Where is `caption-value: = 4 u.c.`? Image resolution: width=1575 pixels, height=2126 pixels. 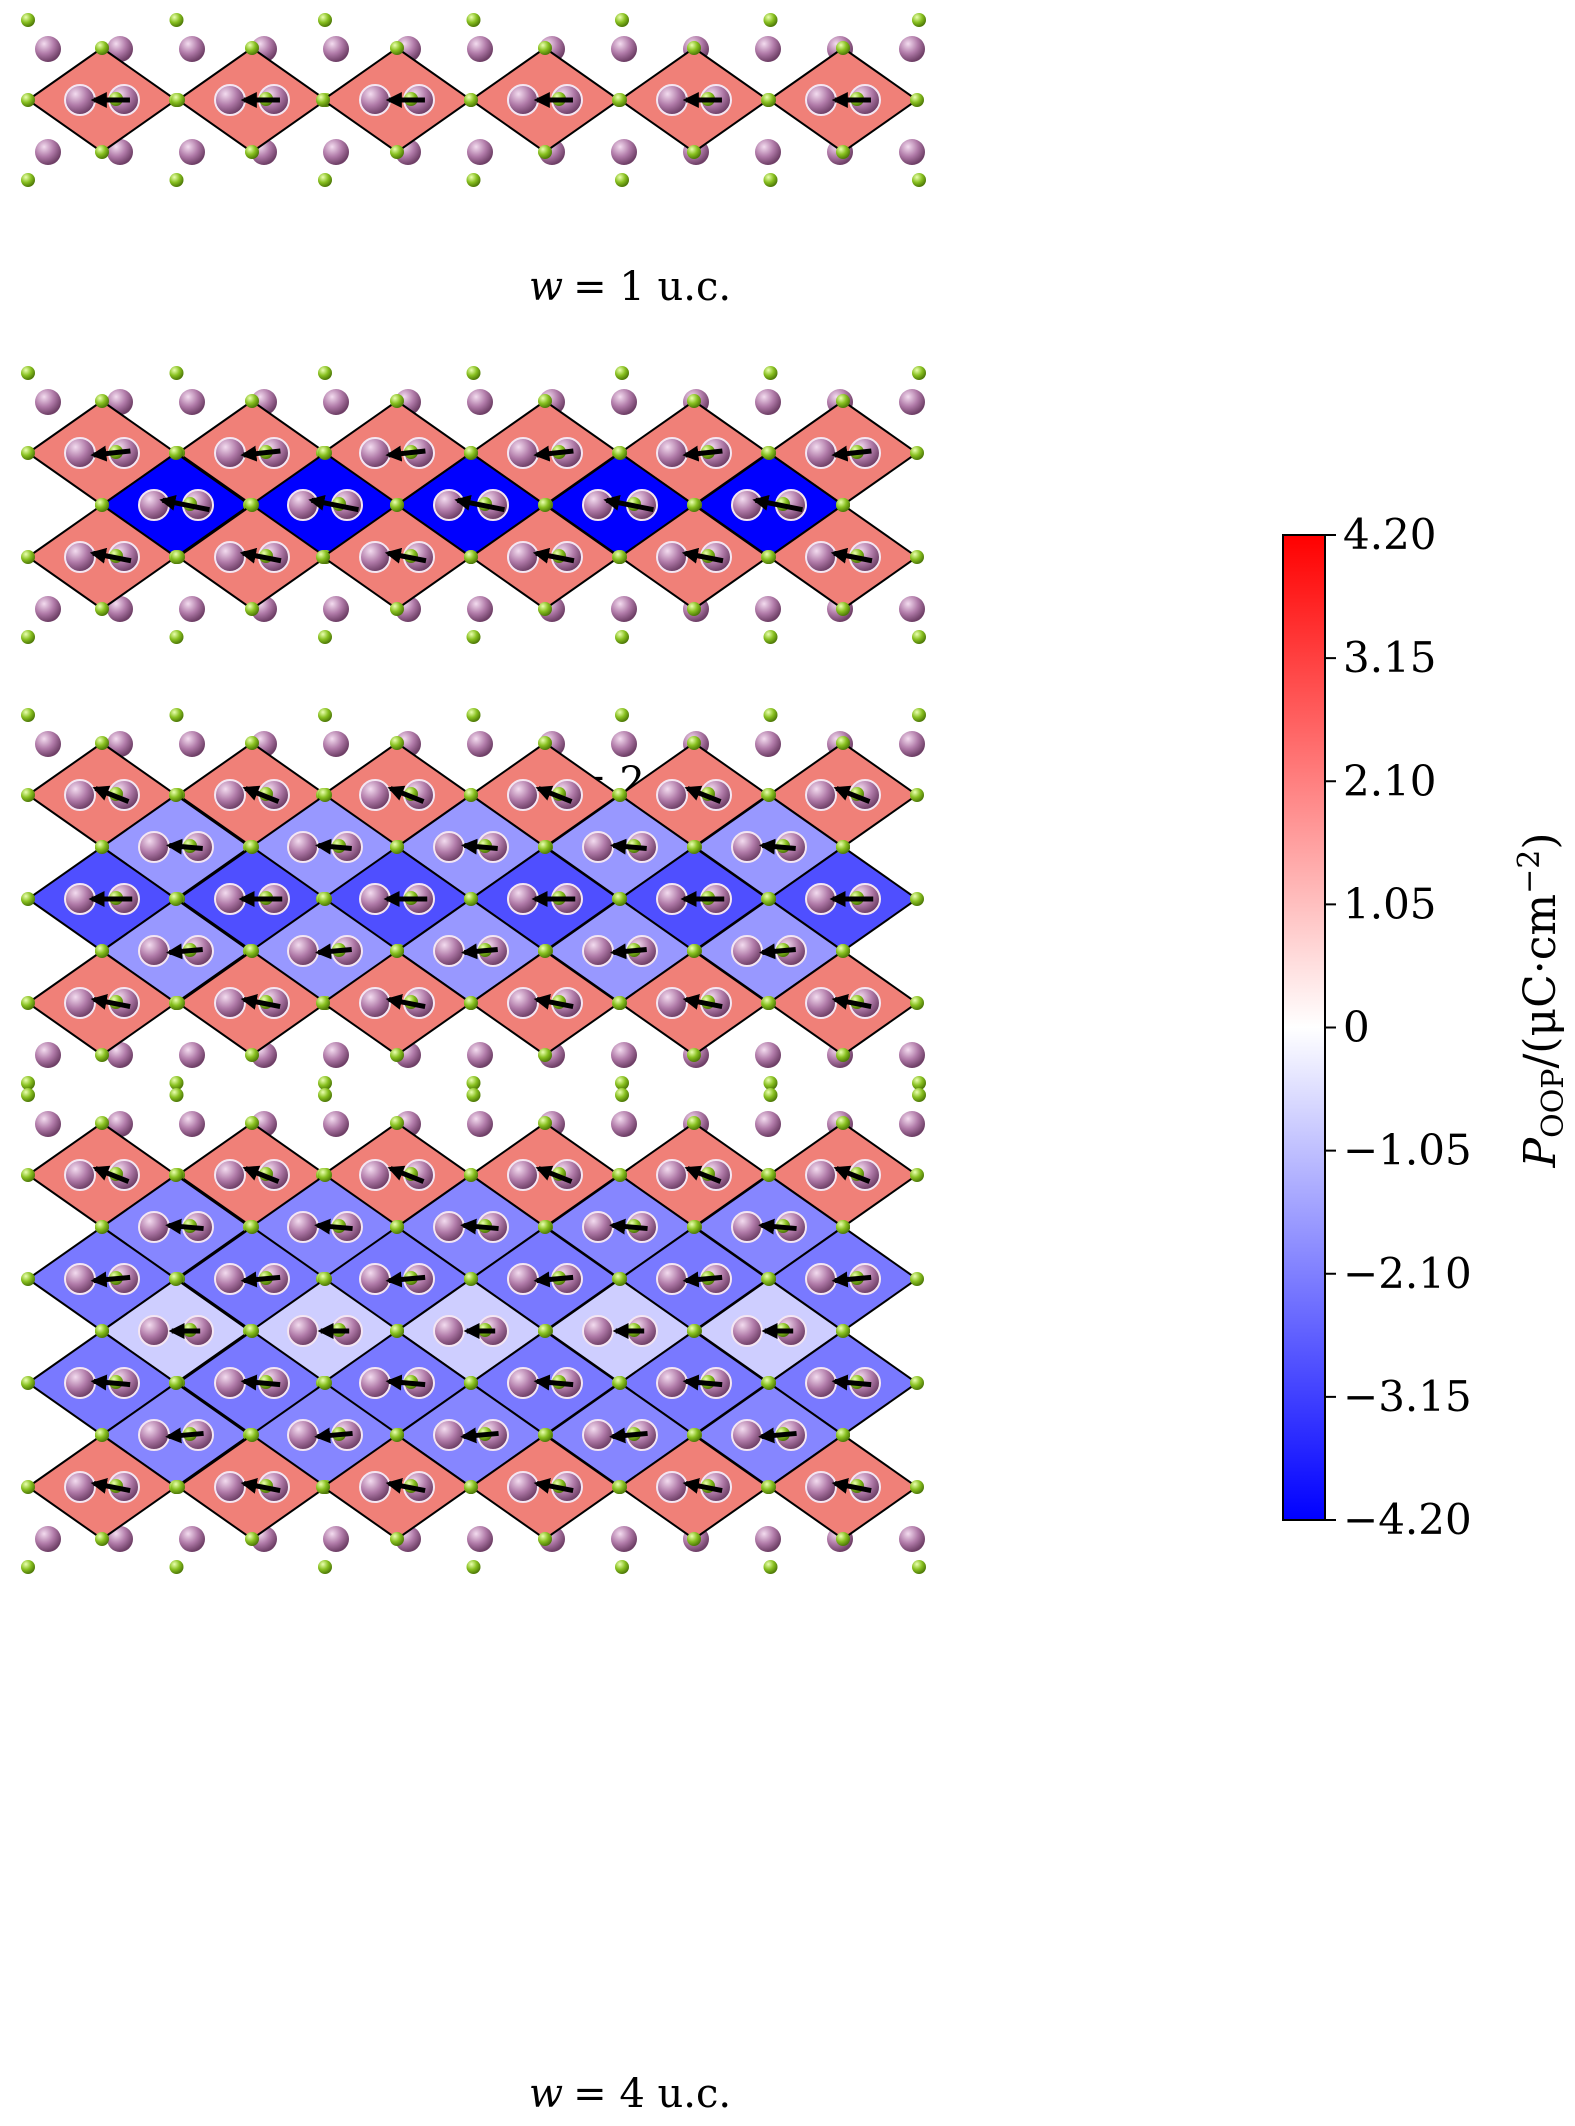
caption-value: = 4 u.c. is located at coordinates (652, 2094).